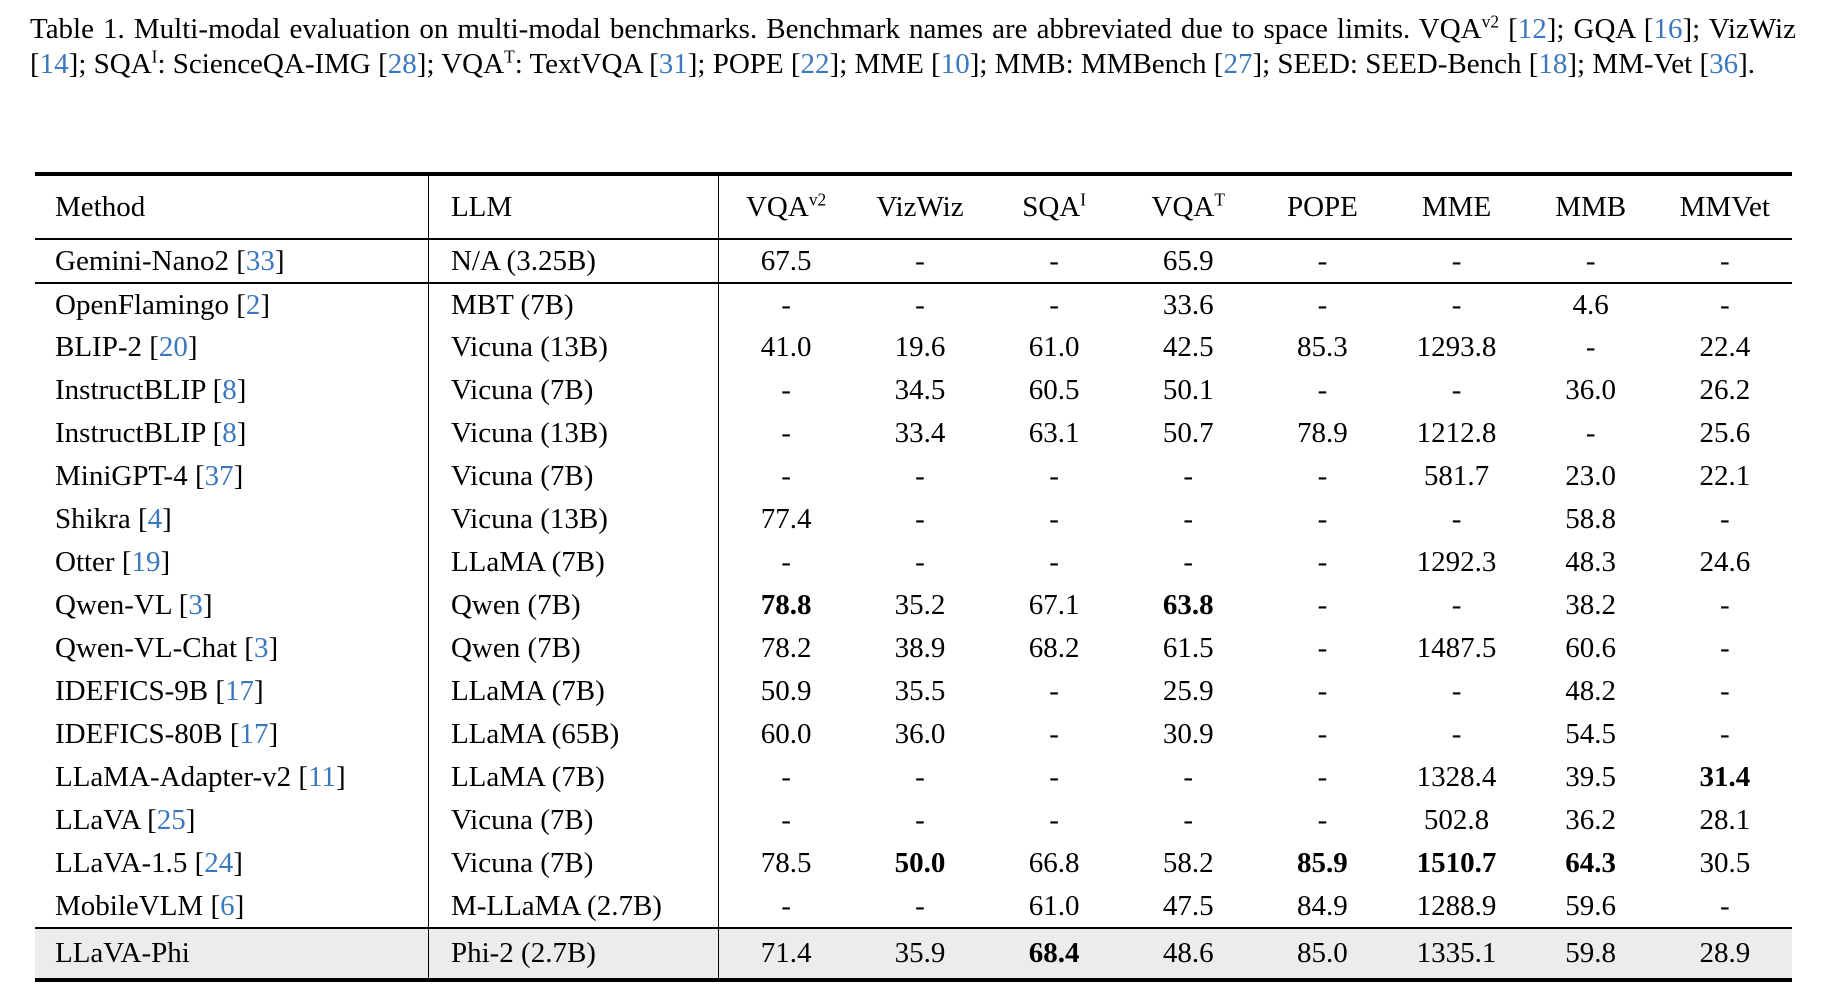 The image size is (1826, 1004). What do you see at coordinates (151, 433) in the screenshot?
I see `method-cell: InstructBLIP [8]` at bounding box center [151, 433].